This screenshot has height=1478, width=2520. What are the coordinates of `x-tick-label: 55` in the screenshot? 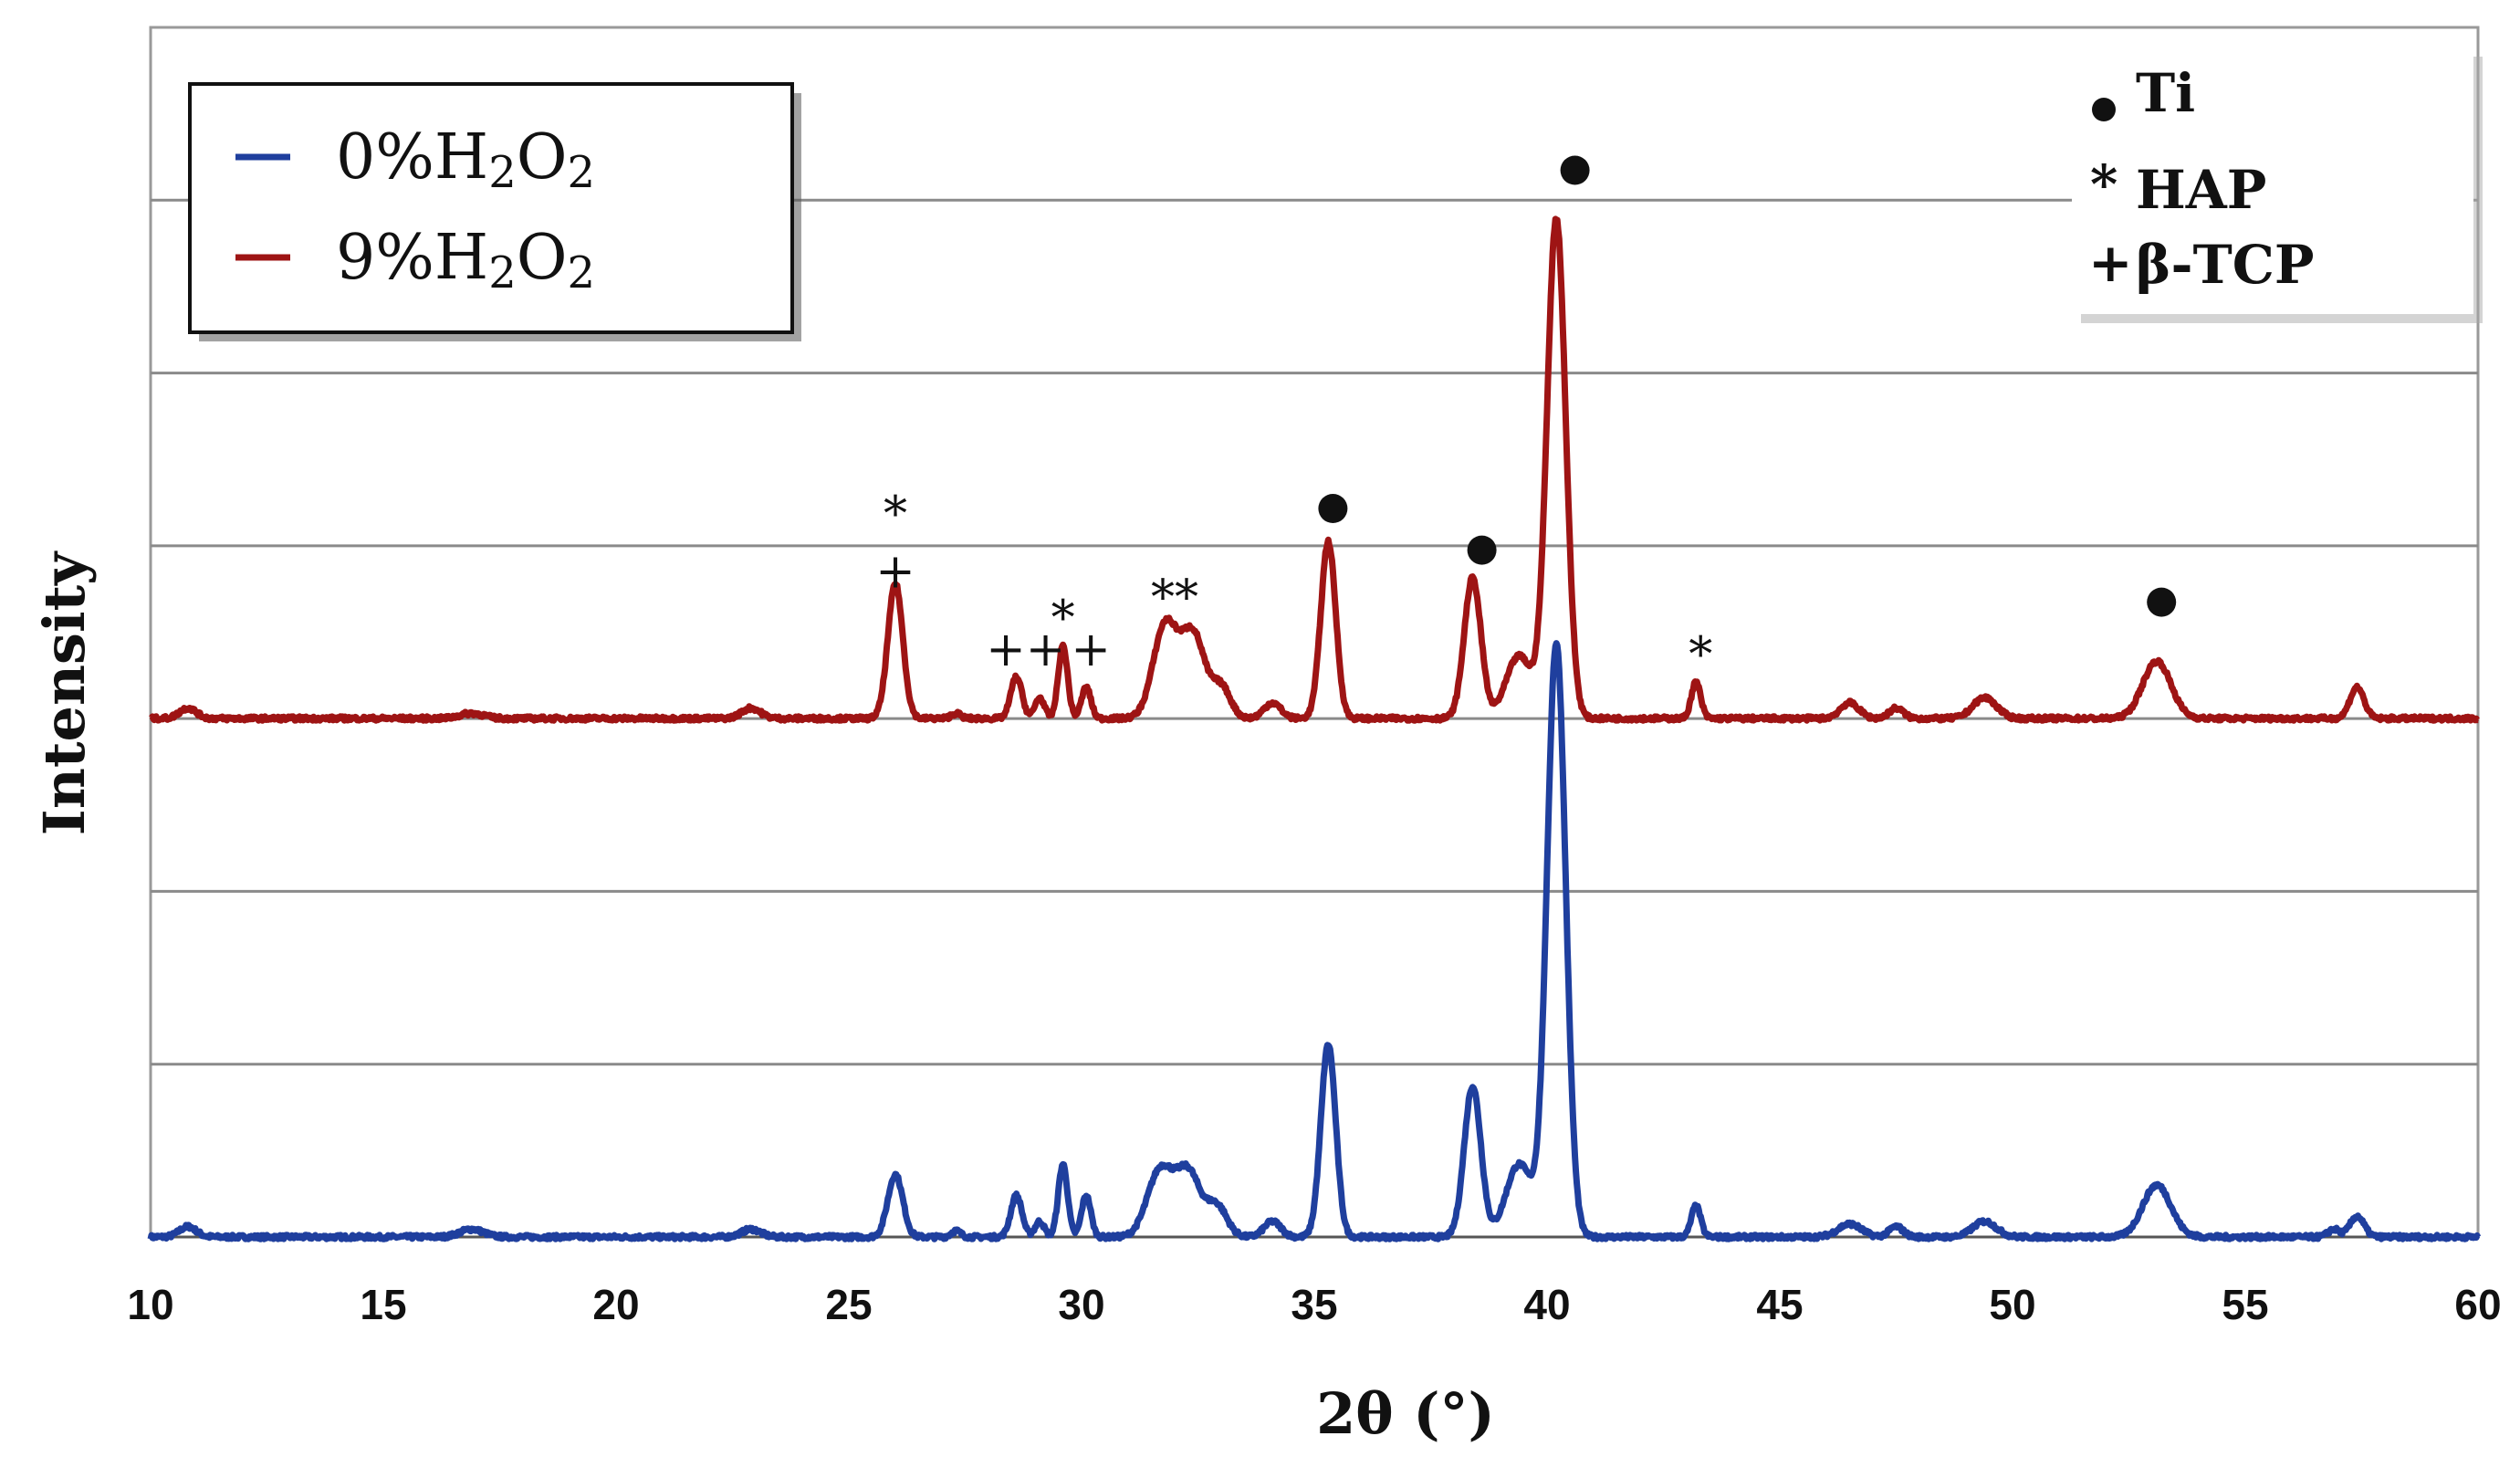 It's located at (2245, 1304).